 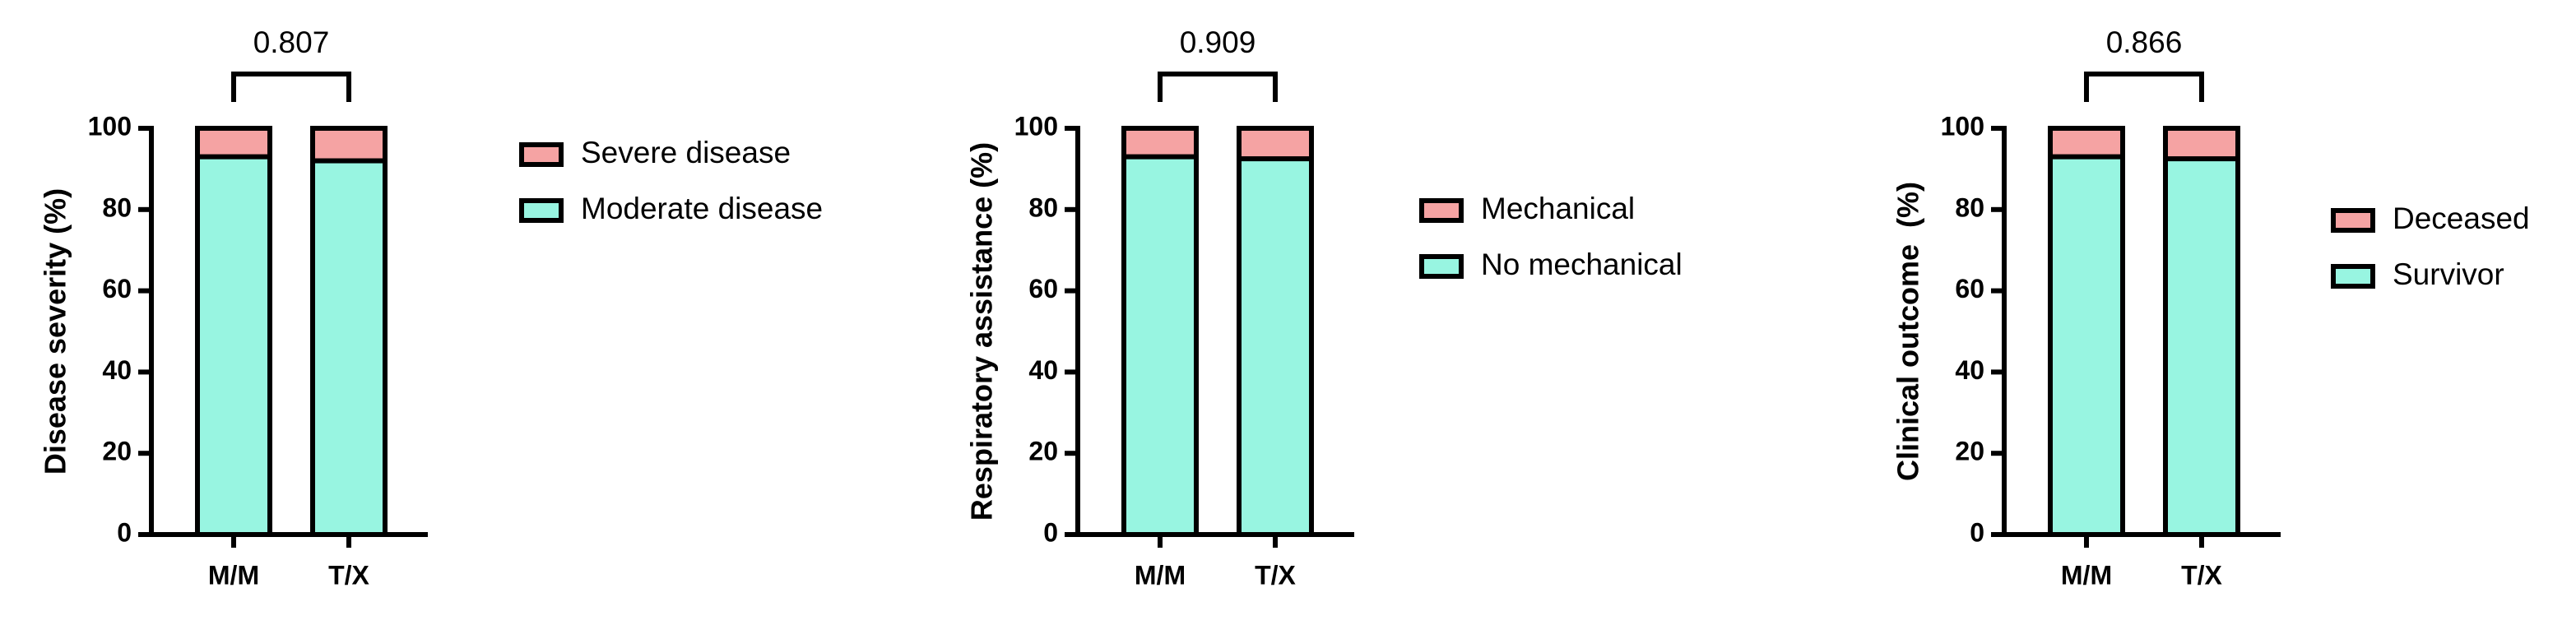 I want to click on p-value: 0.909, so click(x=1218, y=42).